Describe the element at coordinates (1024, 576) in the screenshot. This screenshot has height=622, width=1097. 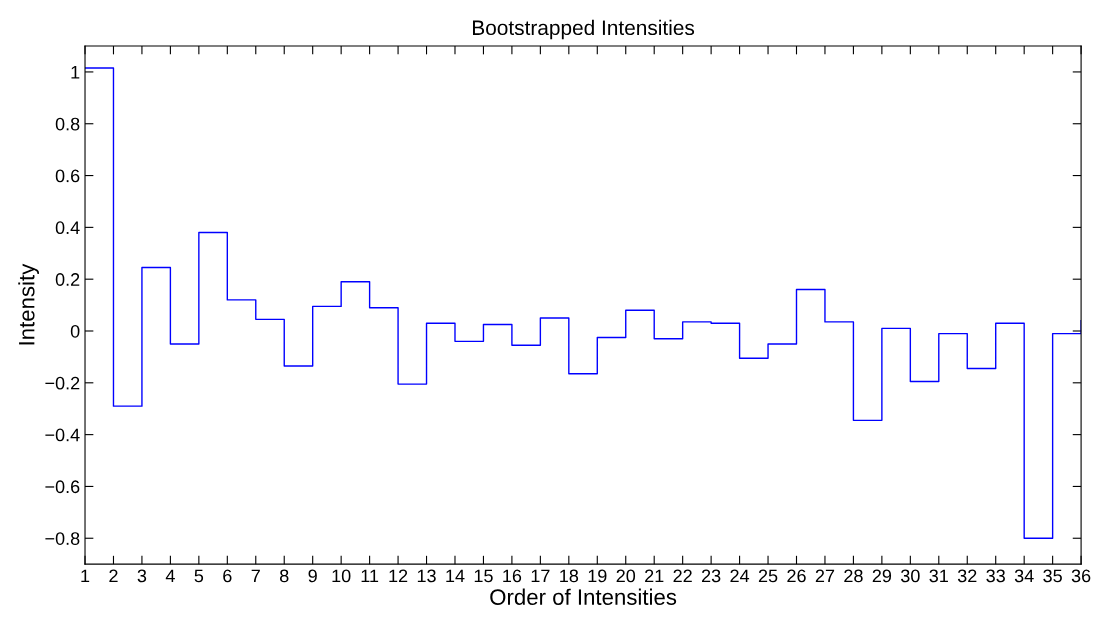
I see `x-tick-label: 34` at that location.